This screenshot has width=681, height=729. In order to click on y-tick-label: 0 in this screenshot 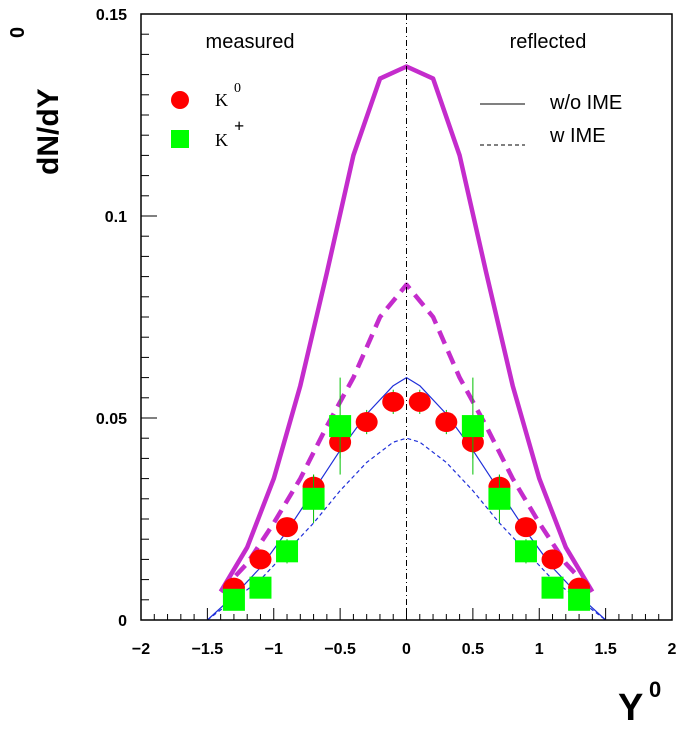, I will do `click(122, 621)`.